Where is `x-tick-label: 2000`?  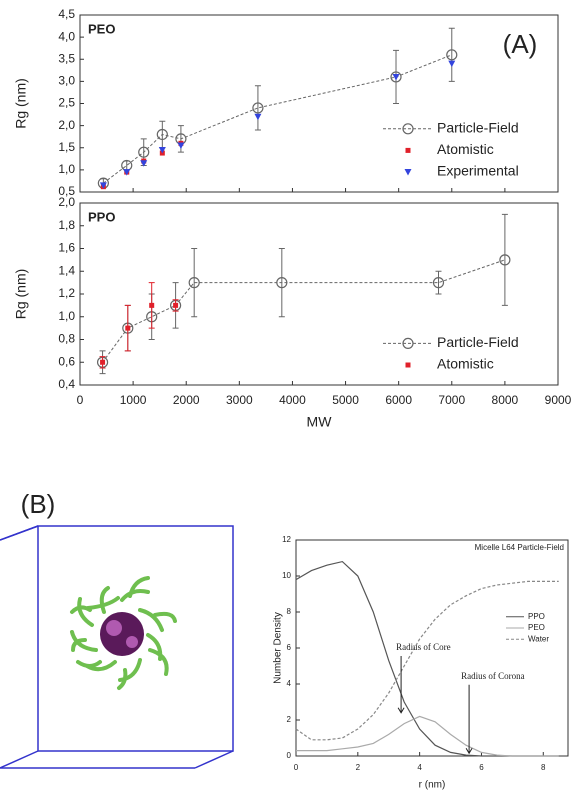
x-tick-label: 2000 is located at coordinates (186, 400).